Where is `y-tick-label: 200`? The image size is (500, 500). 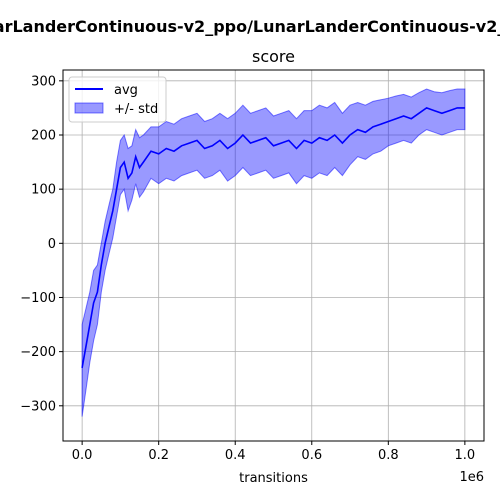
y-tick-label: 200 is located at coordinates (43, 135).